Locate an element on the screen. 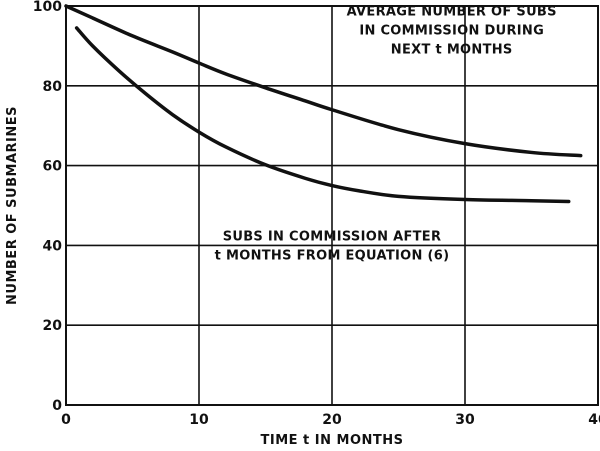  x-tick-labels: 0 10 20 30 40 is located at coordinates (330, 420).